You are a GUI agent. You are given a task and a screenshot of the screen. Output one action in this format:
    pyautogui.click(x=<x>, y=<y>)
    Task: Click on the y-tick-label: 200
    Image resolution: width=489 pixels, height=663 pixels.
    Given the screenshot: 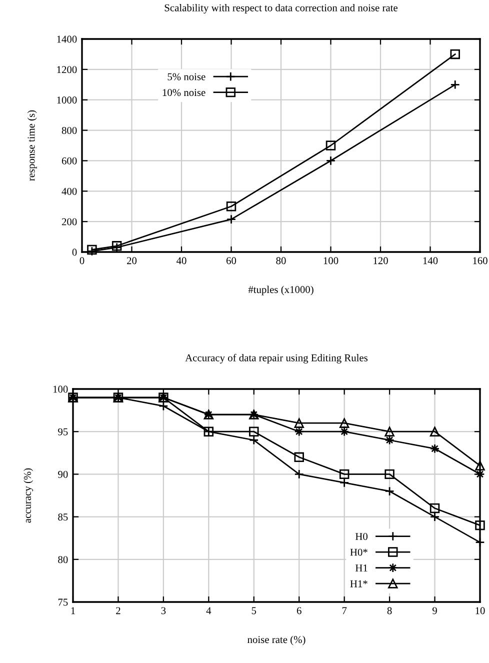 What is the action you would take?
    pyautogui.click(x=69, y=222)
    